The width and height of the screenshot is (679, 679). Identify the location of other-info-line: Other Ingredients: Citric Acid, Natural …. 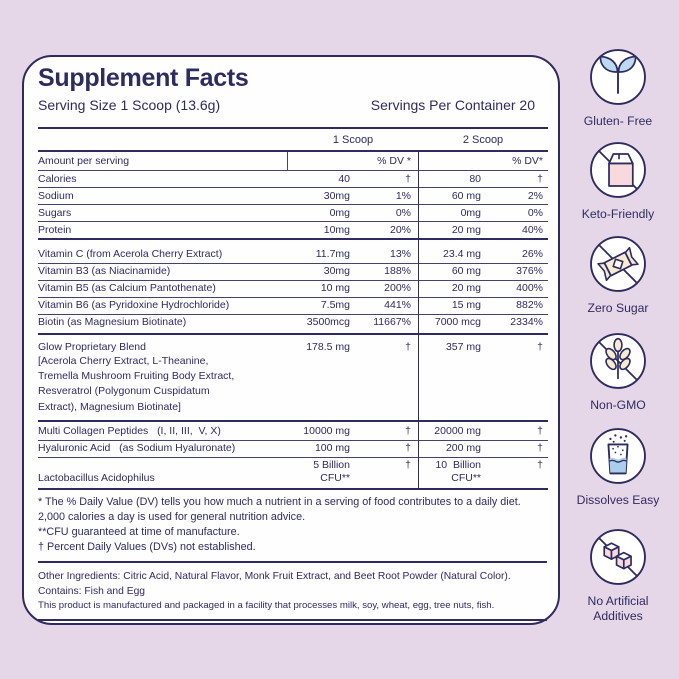
(274, 577).